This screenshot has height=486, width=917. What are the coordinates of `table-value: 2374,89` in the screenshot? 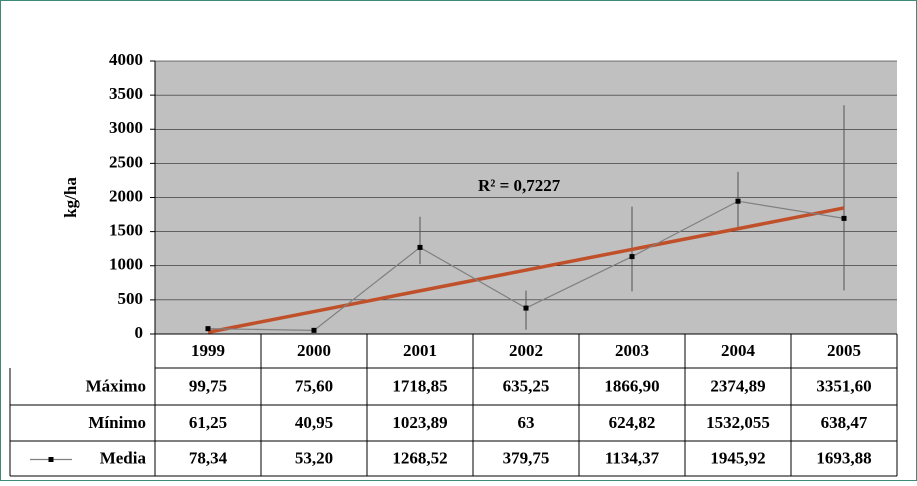 It's located at (737, 385).